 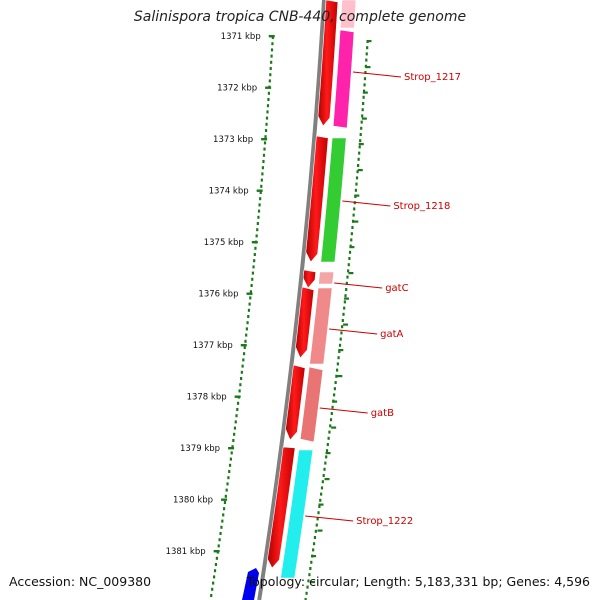 I want to click on leader-line, so click(x=329, y=518).